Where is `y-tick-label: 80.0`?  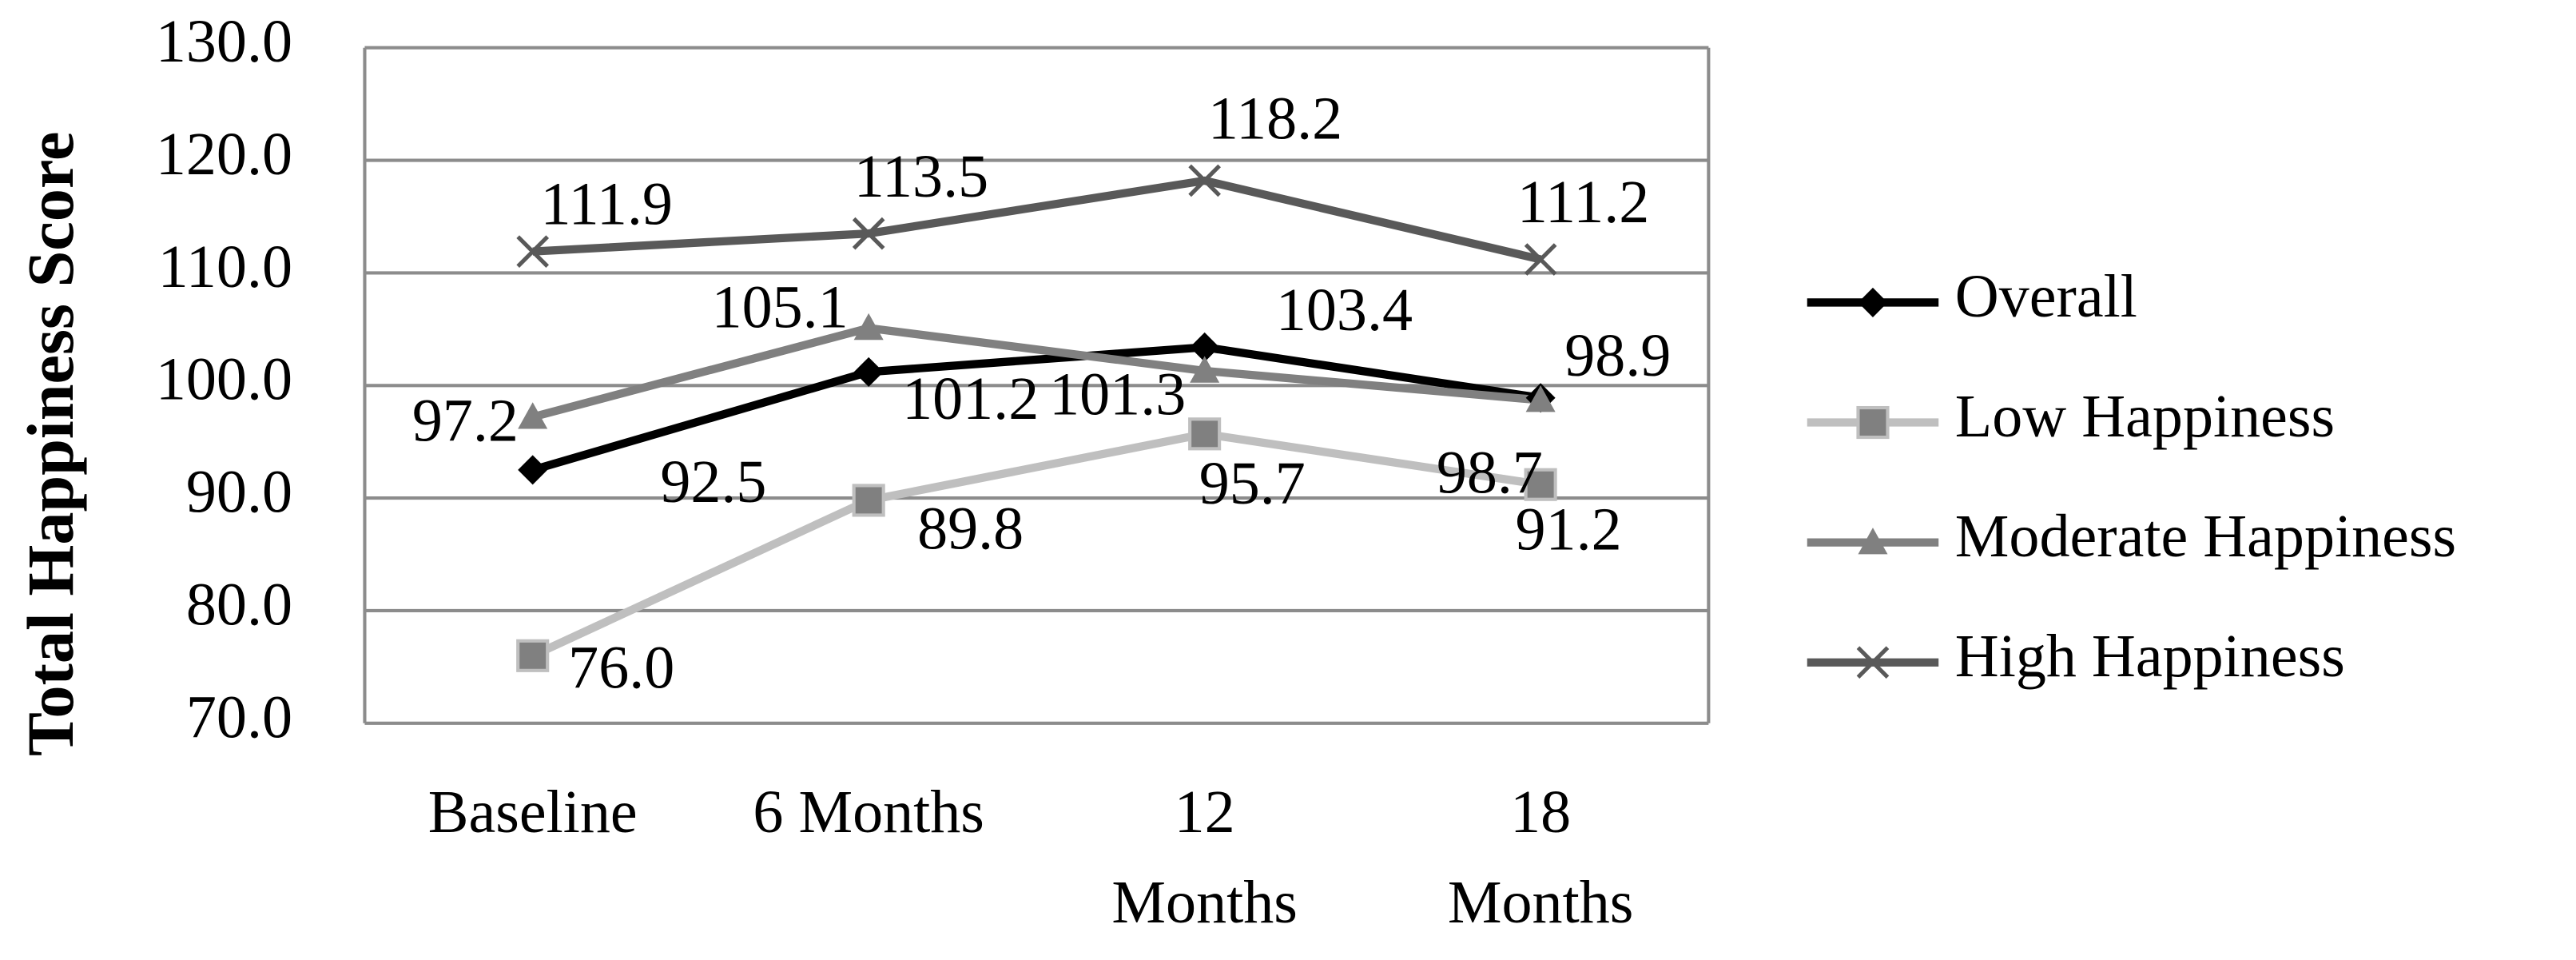 y-tick-label: 80.0 is located at coordinates (239, 604).